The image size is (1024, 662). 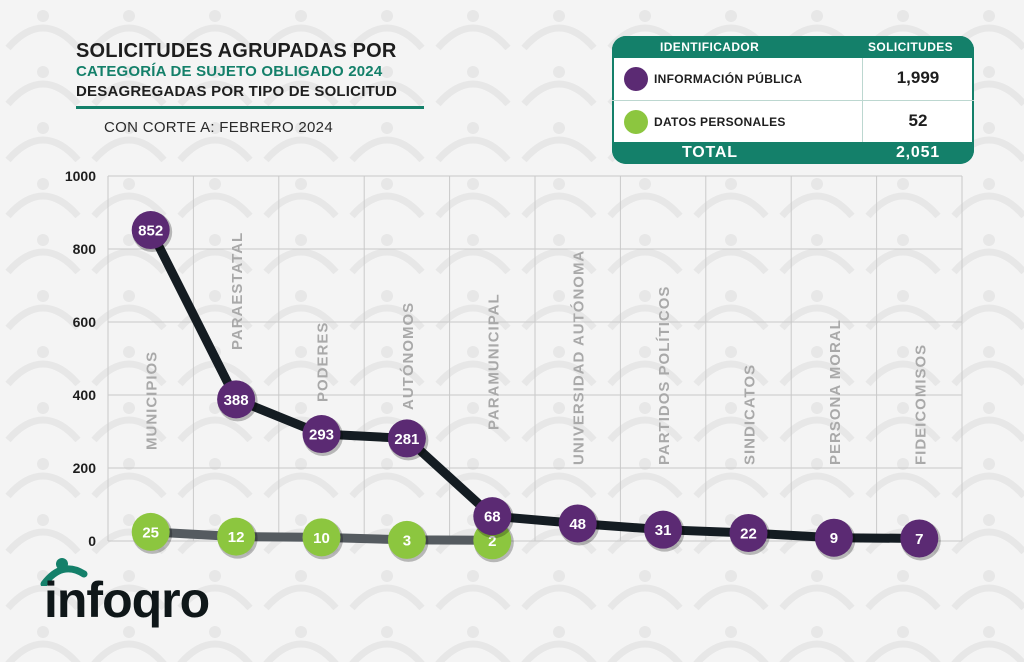 I want to click on data-label: 9, so click(x=834, y=538).